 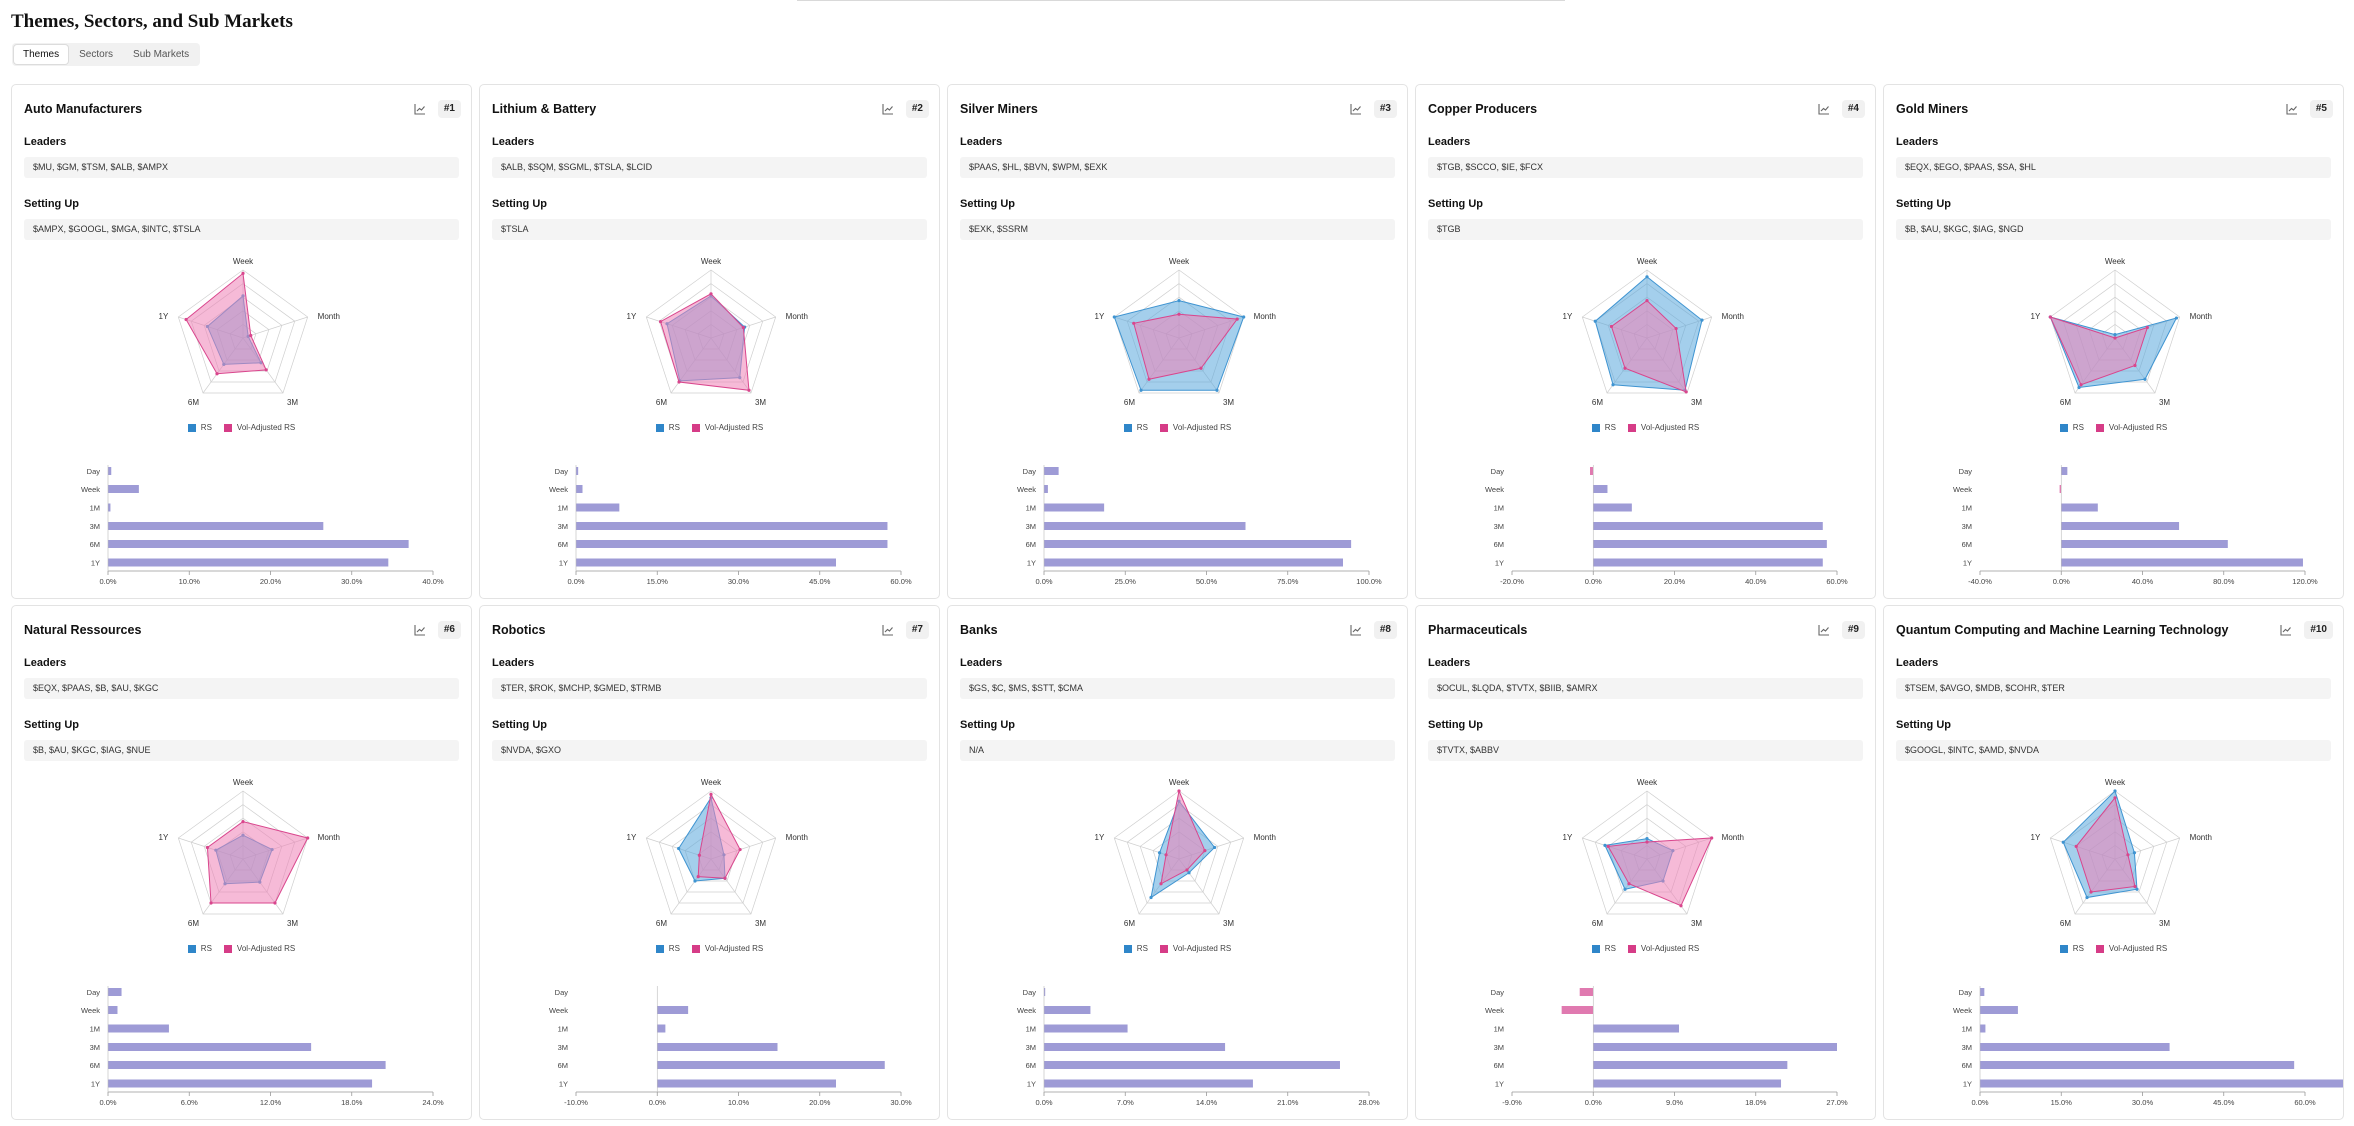 What do you see at coordinates (2321, 109) in the screenshot?
I see `rank-badge: #5` at bounding box center [2321, 109].